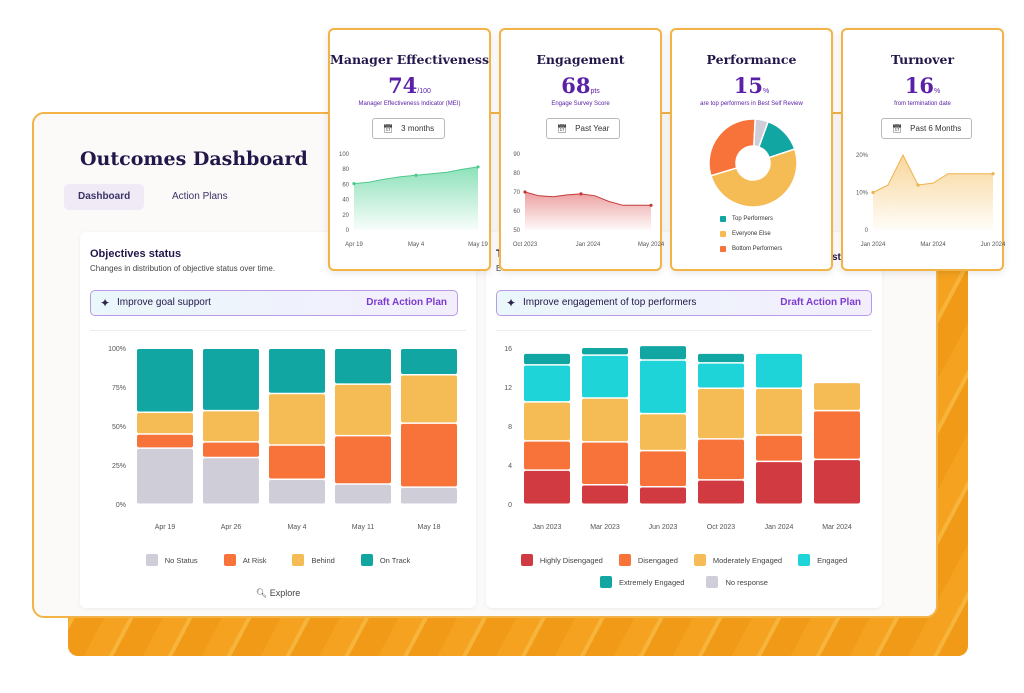 The width and height of the screenshot is (1024, 693). I want to click on y-tick-label: 90, so click(516, 155).